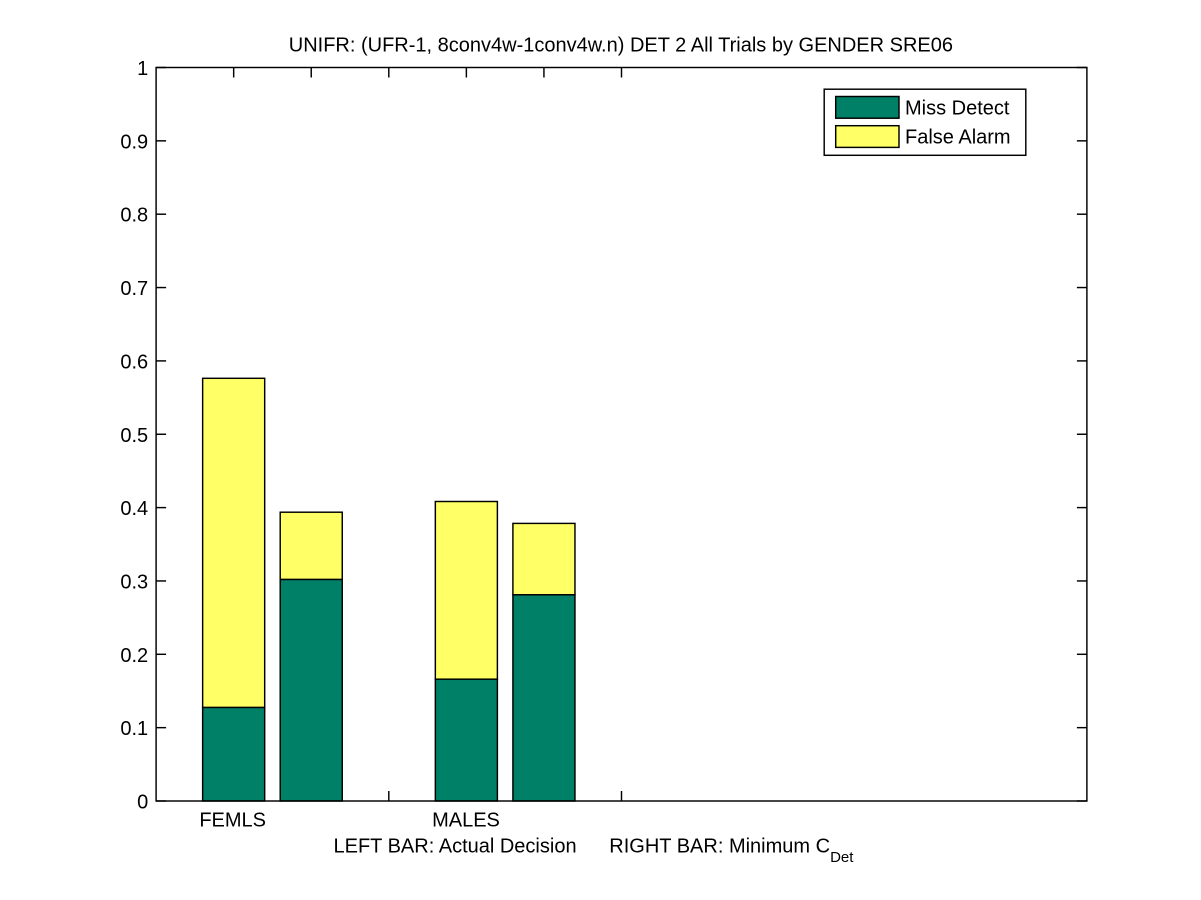 This screenshot has height=900, width=1201. I want to click on svg-text: False Alarm, so click(958, 138).